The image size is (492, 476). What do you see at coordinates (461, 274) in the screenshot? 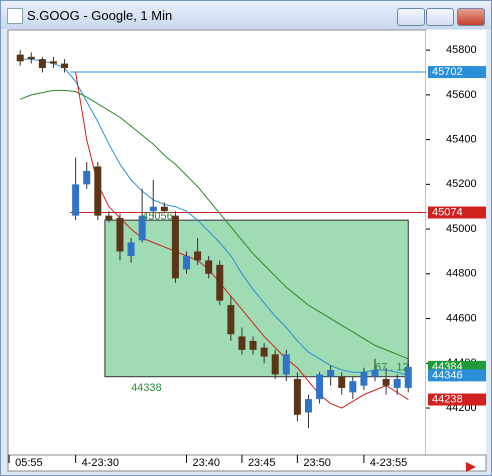
I see `y-tick-label: 44800` at bounding box center [461, 274].